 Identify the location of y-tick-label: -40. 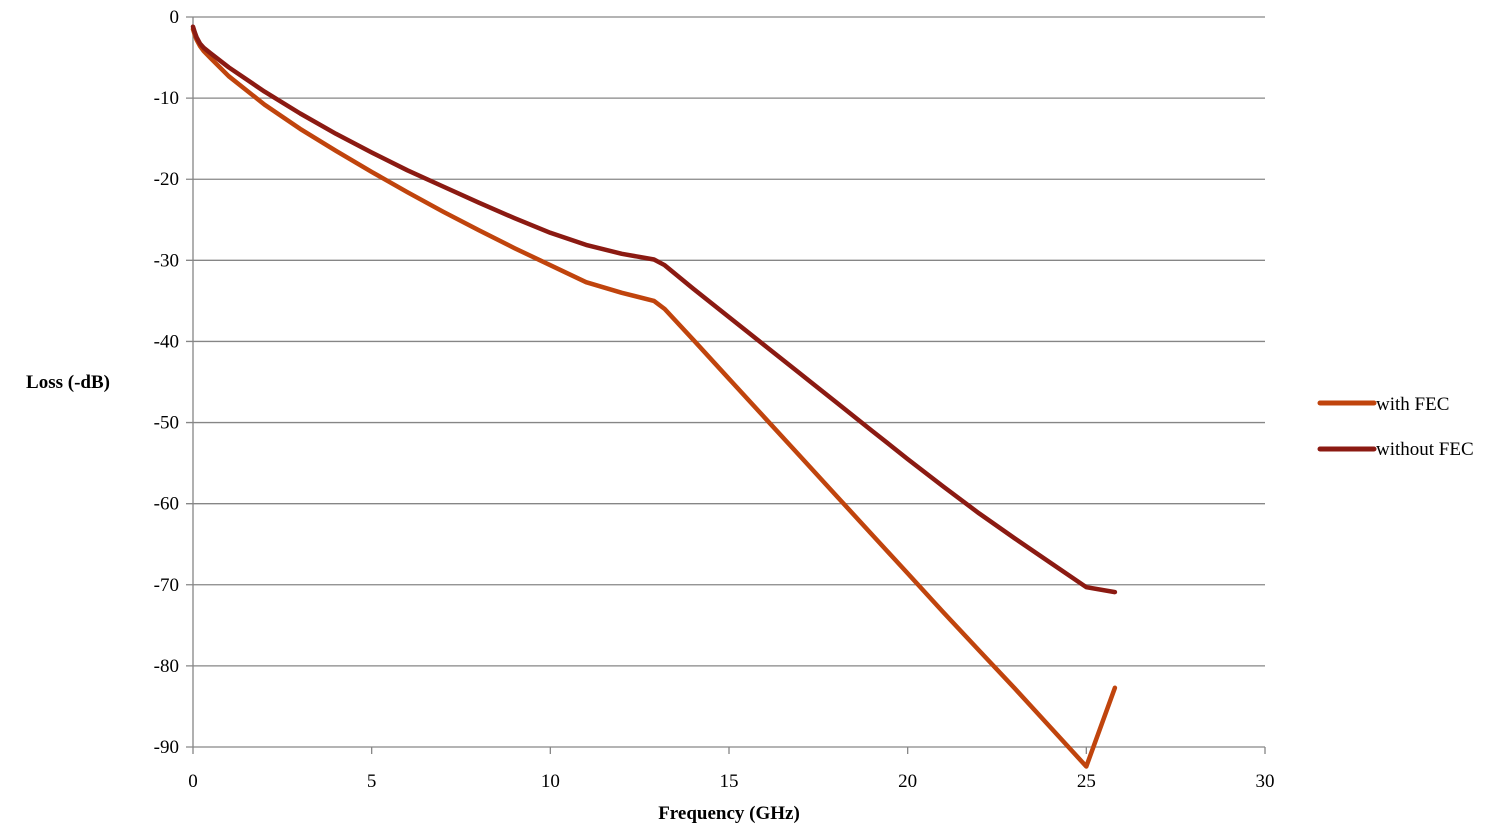
(166, 341).